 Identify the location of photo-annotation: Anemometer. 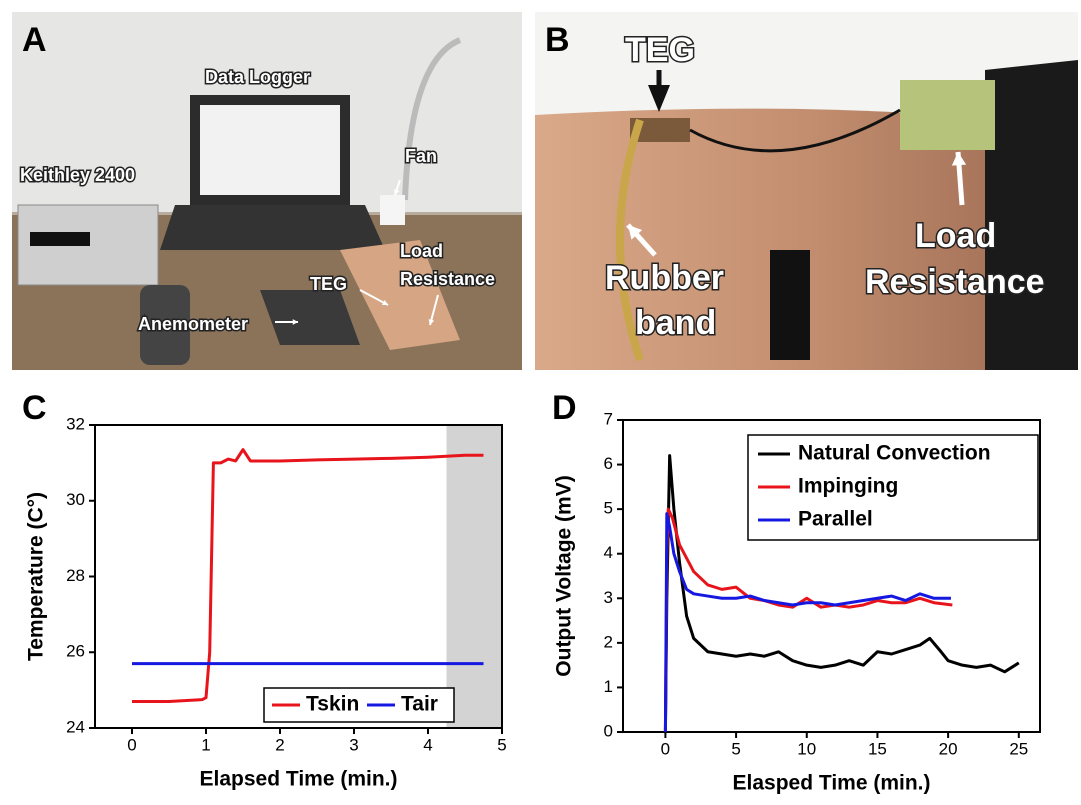
(193, 324).